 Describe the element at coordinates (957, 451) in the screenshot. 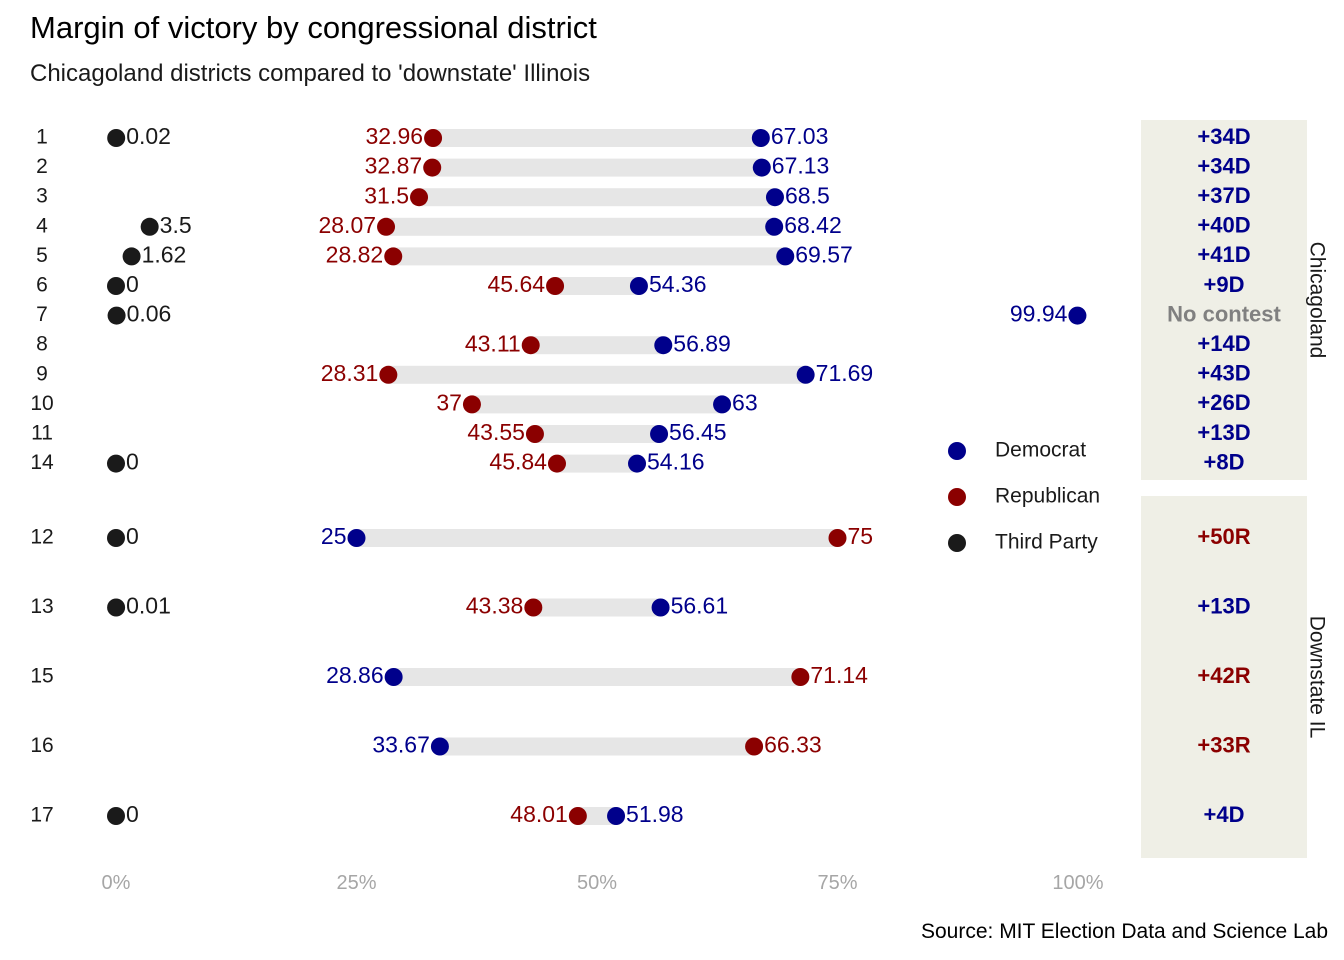

I see `legend-key-democrat` at that location.